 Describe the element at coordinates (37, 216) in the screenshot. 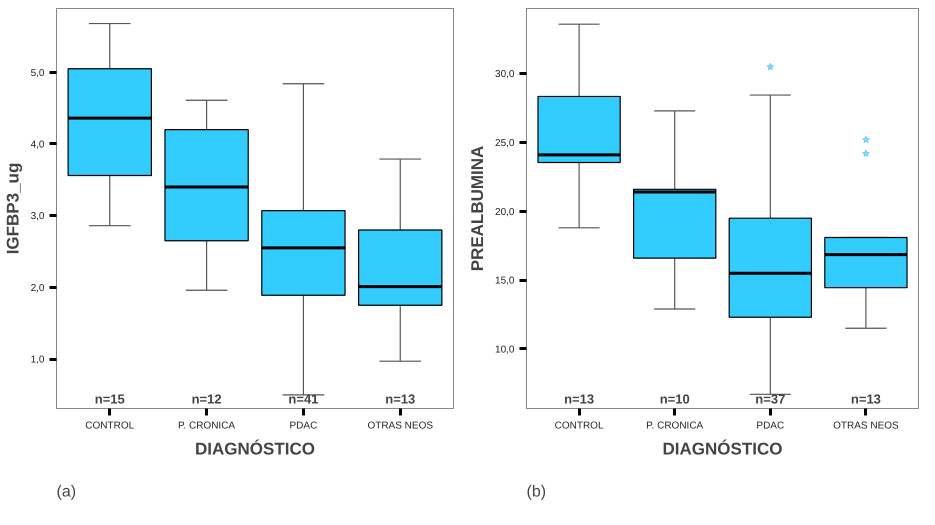

I see `y-tick-label: 3,0` at that location.